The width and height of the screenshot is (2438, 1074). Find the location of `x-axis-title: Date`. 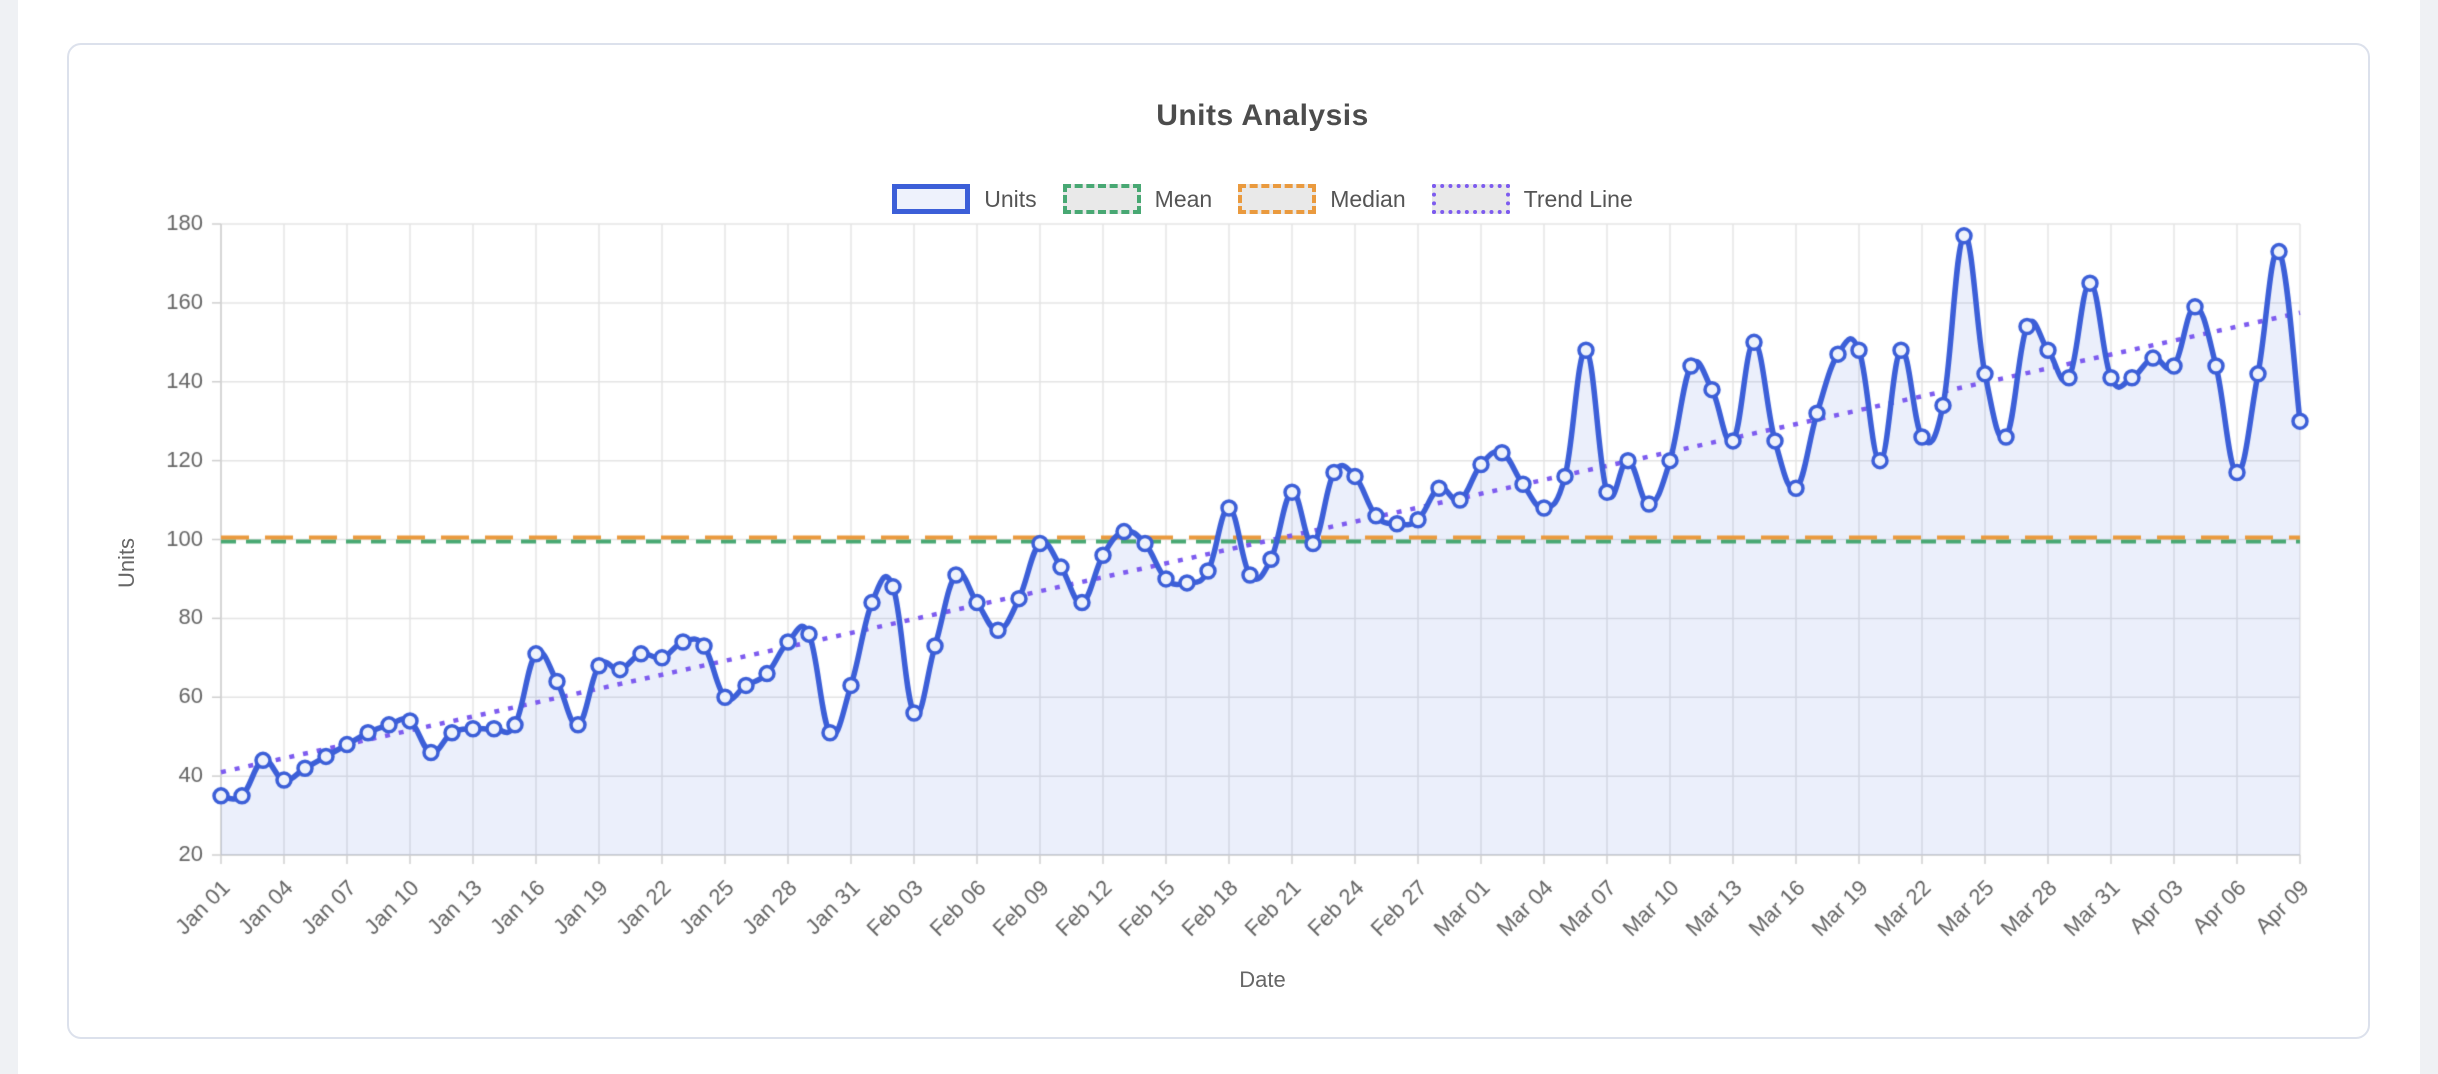

x-axis-title: Date is located at coordinates (1262, 979).